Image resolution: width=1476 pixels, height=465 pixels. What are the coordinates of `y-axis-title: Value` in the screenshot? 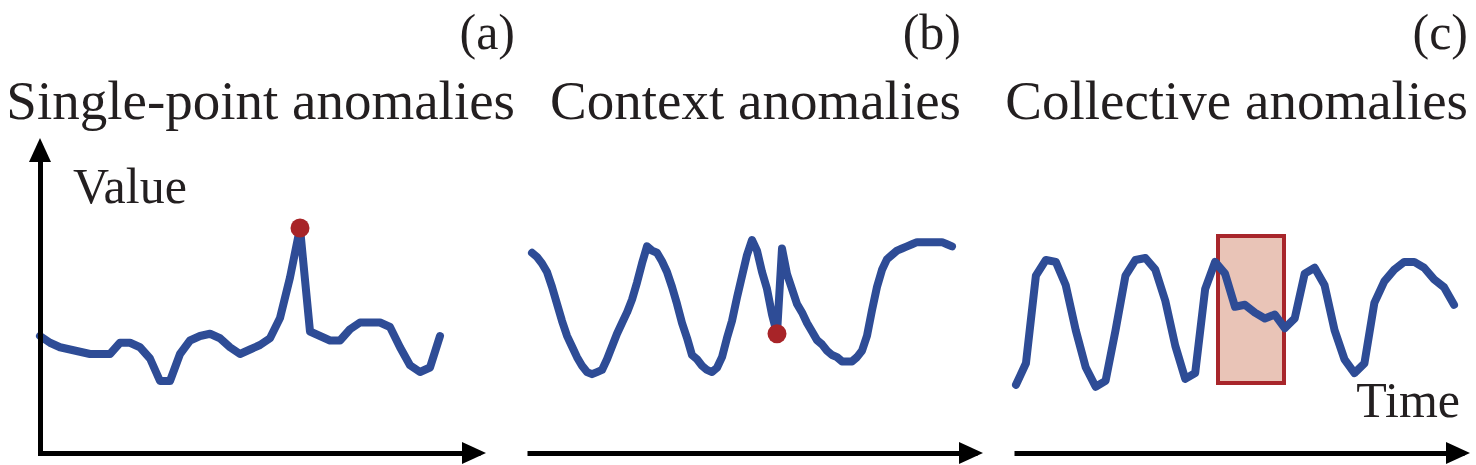 It's located at (130, 186).